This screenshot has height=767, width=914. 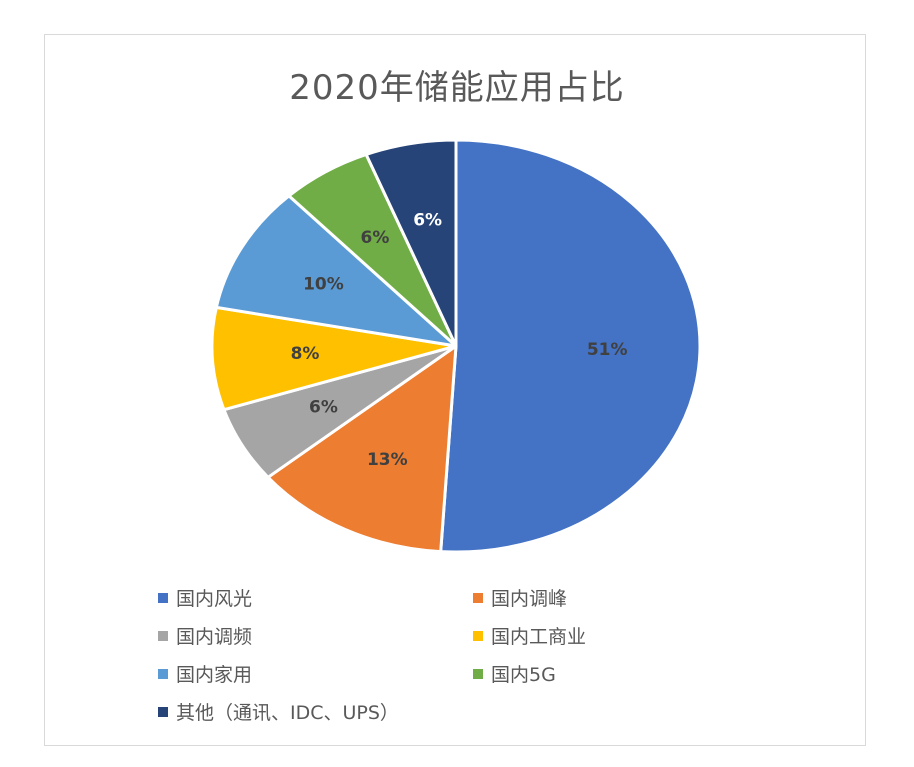 I want to click on legend-label: 国内调频, so click(x=214, y=637).